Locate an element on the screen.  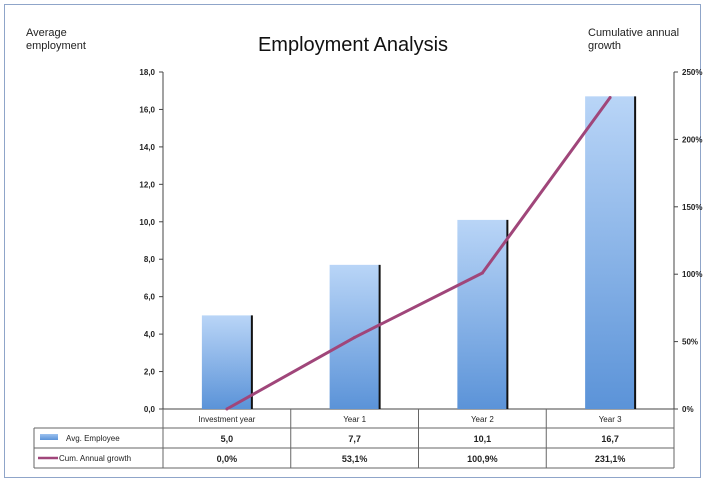
y-left-tick-label: 10,0 is located at coordinates (147, 222).